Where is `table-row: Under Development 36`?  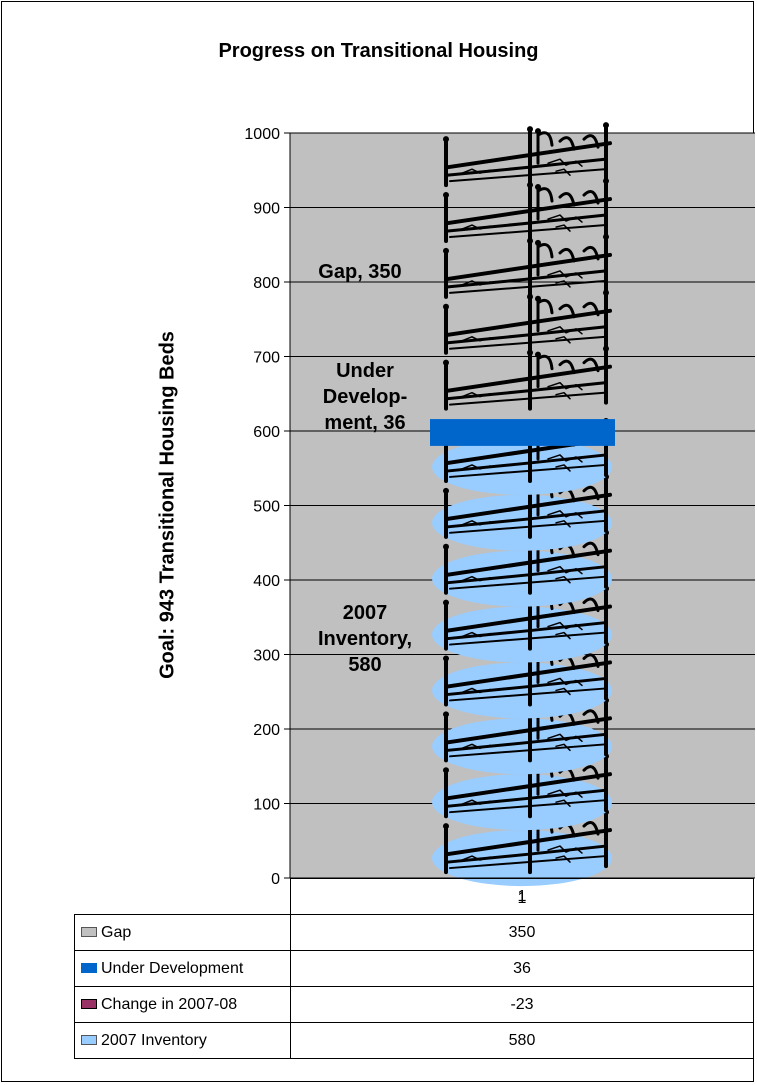
table-row: Under Development 36 is located at coordinates (414, 968).